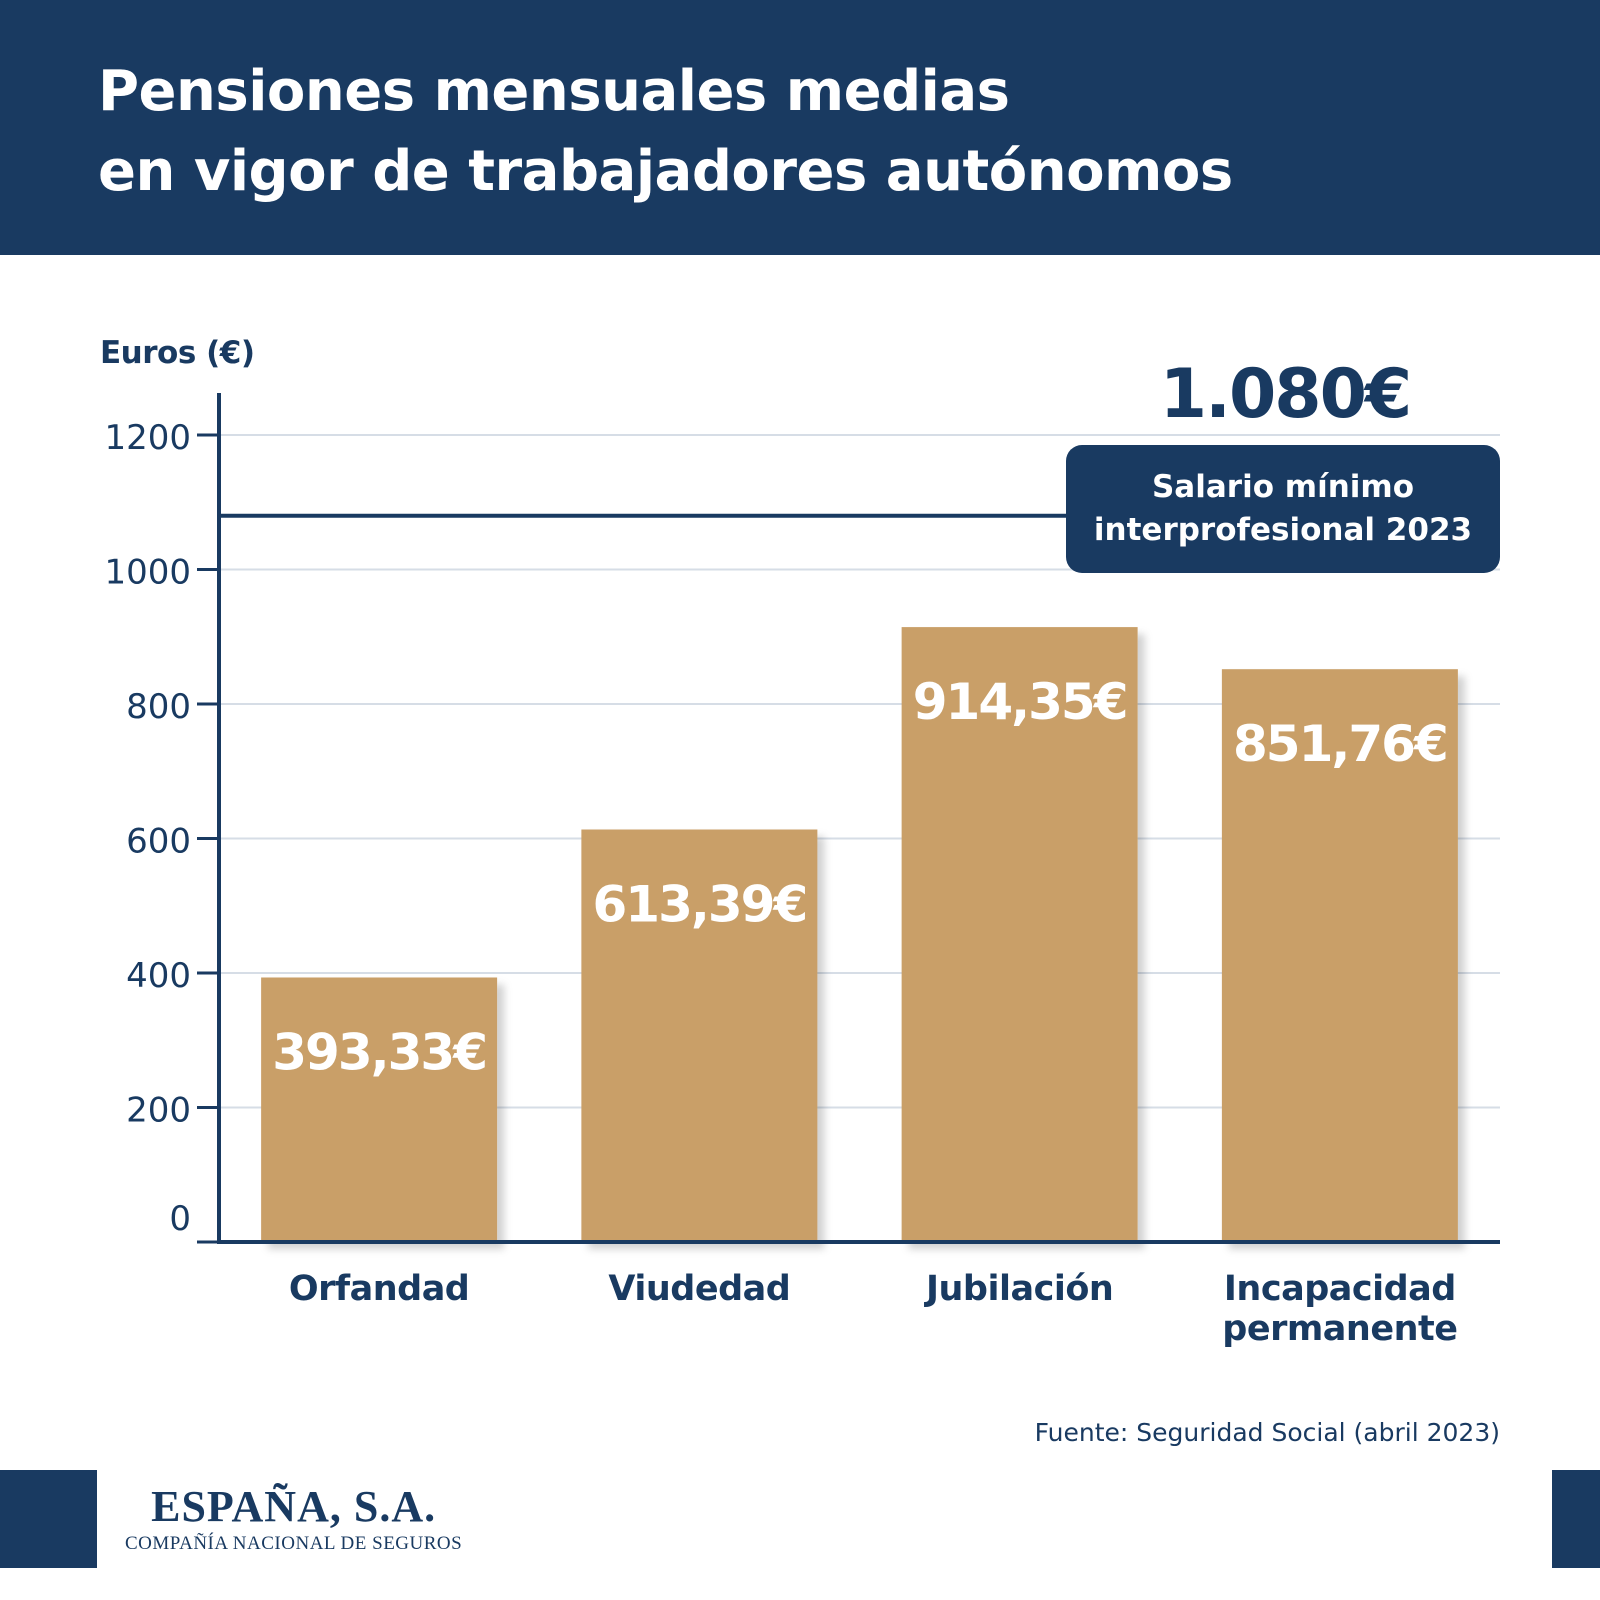 The width and height of the screenshot is (1600, 1600). Describe the element at coordinates (294, 1506) in the screenshot. I see `logo-name: ESPAÑA, S.A.` at that location.